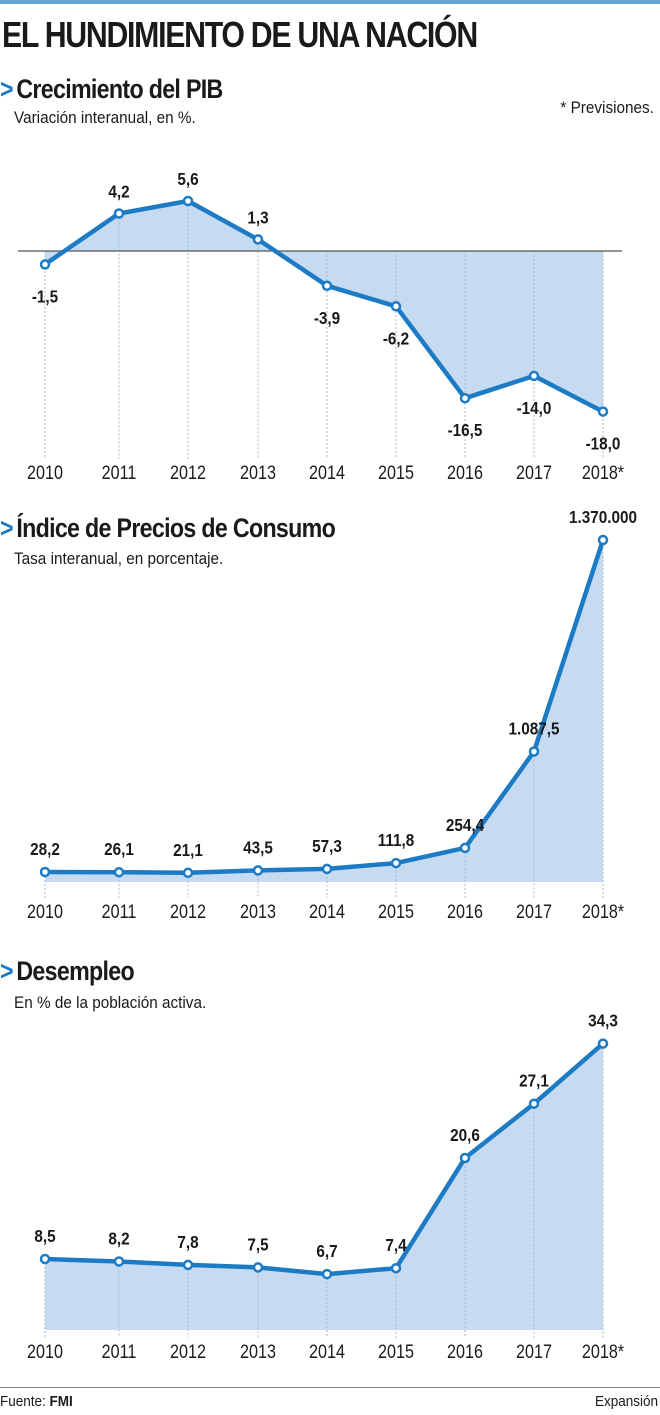  I want to click on data-label: 28,2, so click(45, 849).